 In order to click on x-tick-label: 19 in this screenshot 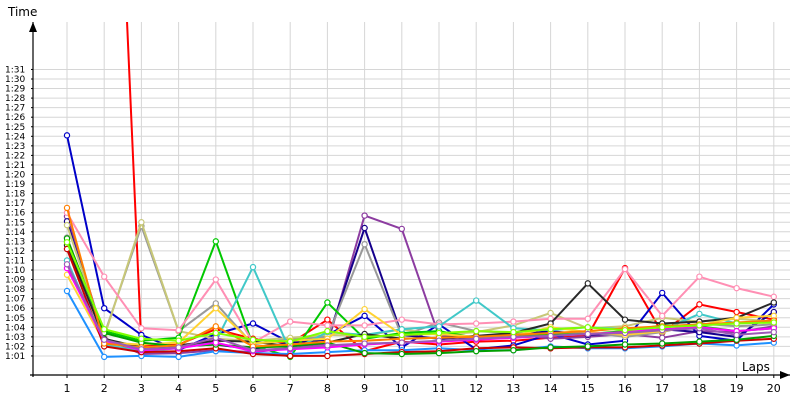, I will do `click(737, 388)`.